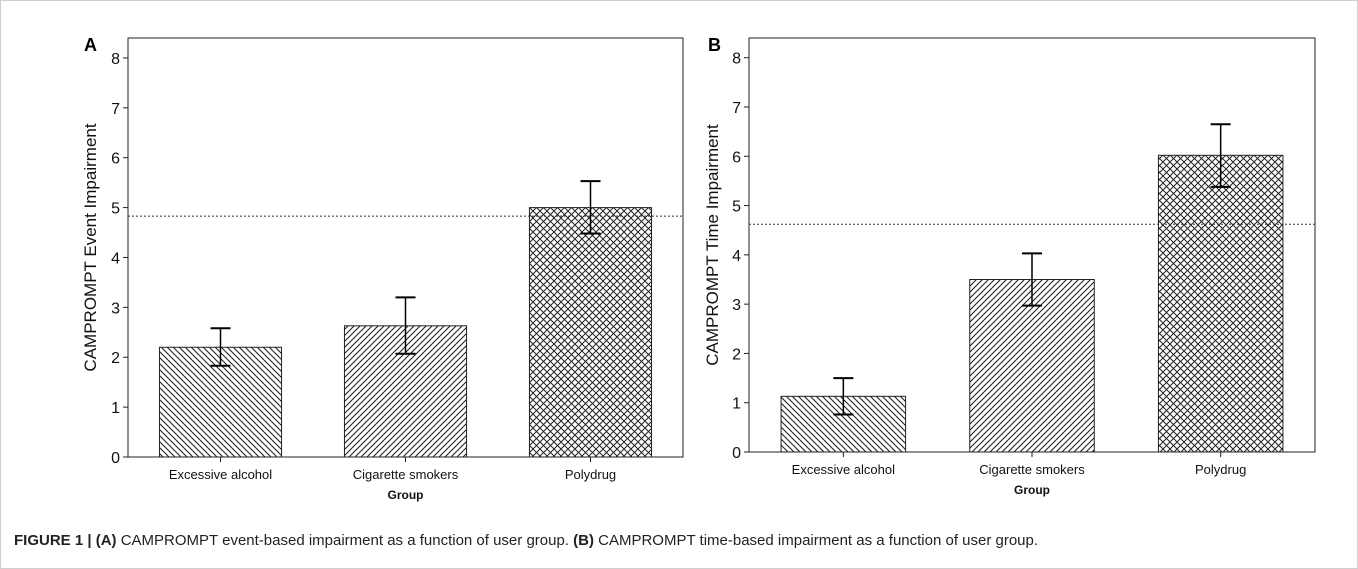  Describe the element at coordinates (406, 474) in the screenshot. I see `panel-a-category-label: Cigarette smokers` at that location.